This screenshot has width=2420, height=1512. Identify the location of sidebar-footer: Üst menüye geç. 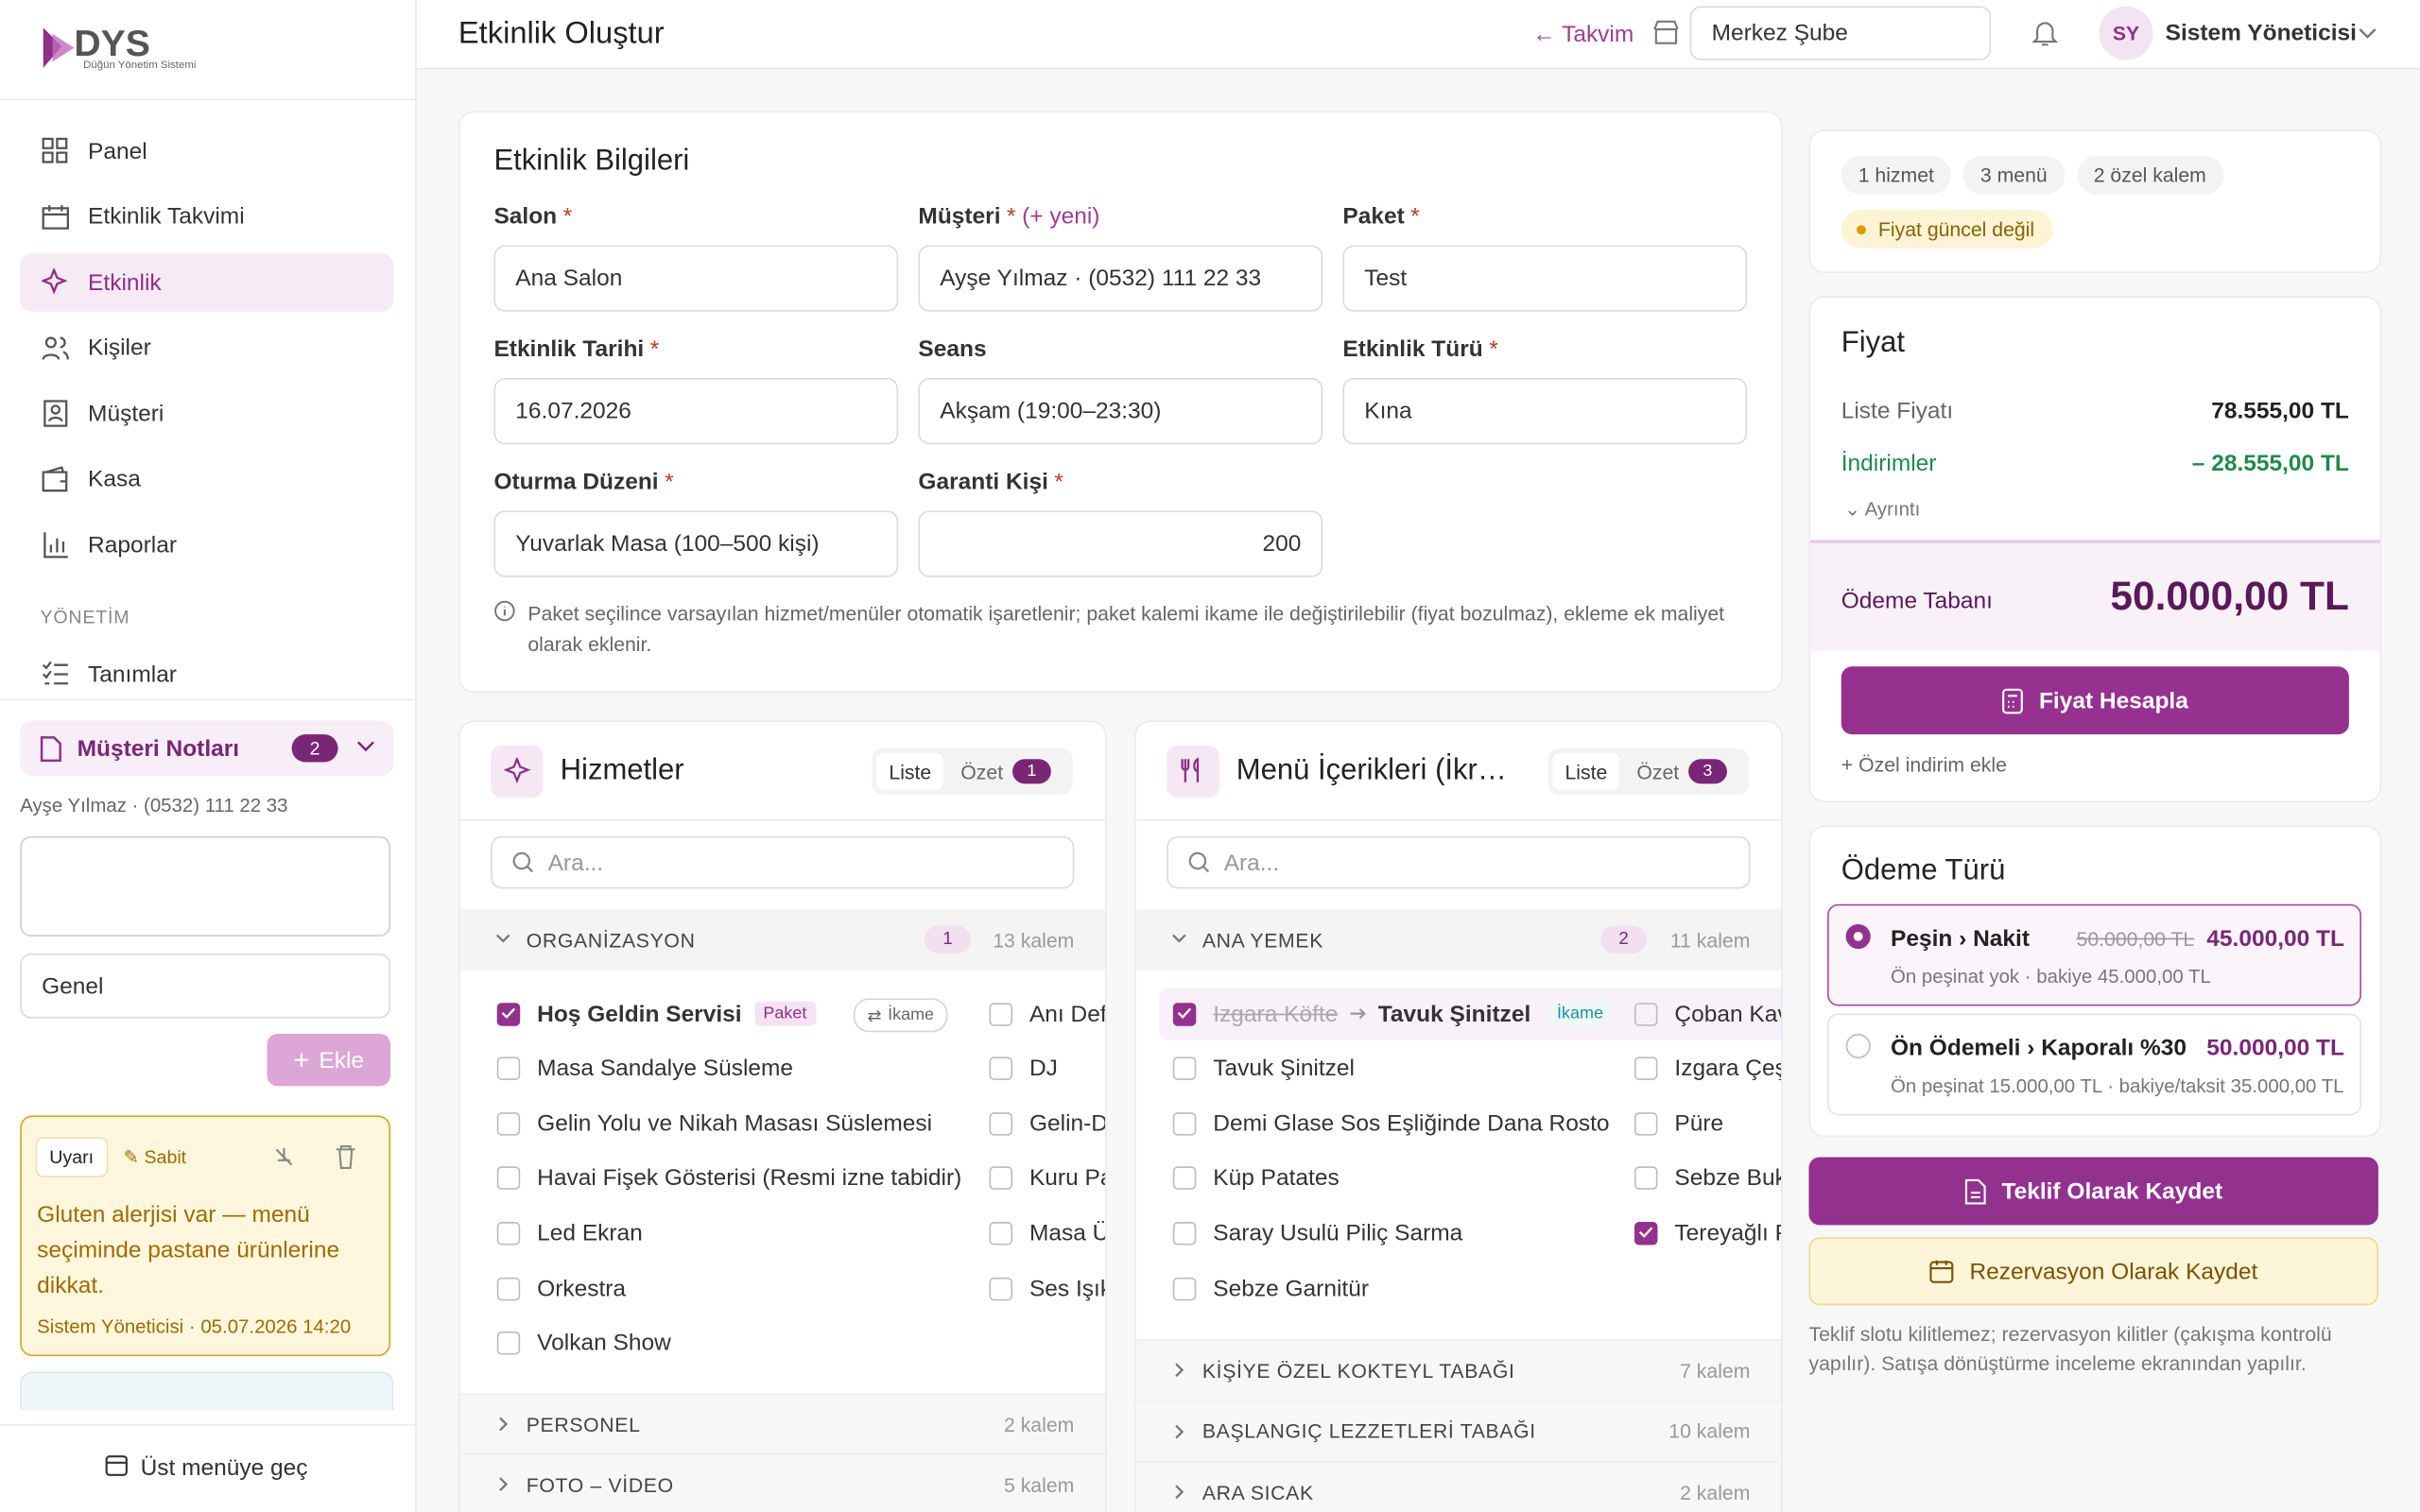
(208, 1467).